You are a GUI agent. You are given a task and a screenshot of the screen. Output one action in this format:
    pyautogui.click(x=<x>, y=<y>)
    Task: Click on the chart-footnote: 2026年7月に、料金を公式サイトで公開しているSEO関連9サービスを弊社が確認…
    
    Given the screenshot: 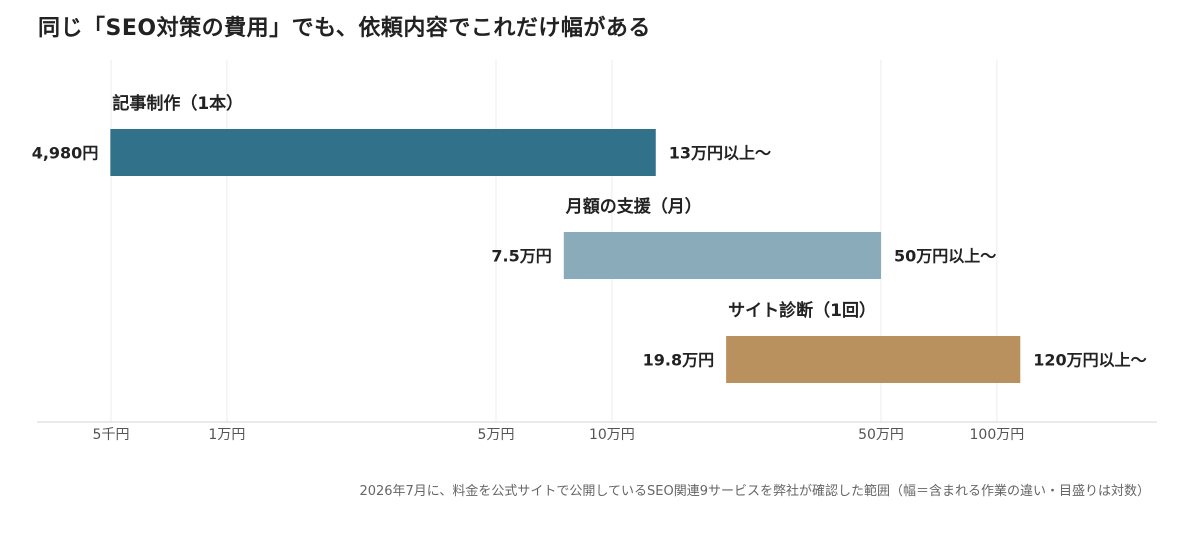 What is the action you would take?
    pyautogui.click(x=754, y=491)
    